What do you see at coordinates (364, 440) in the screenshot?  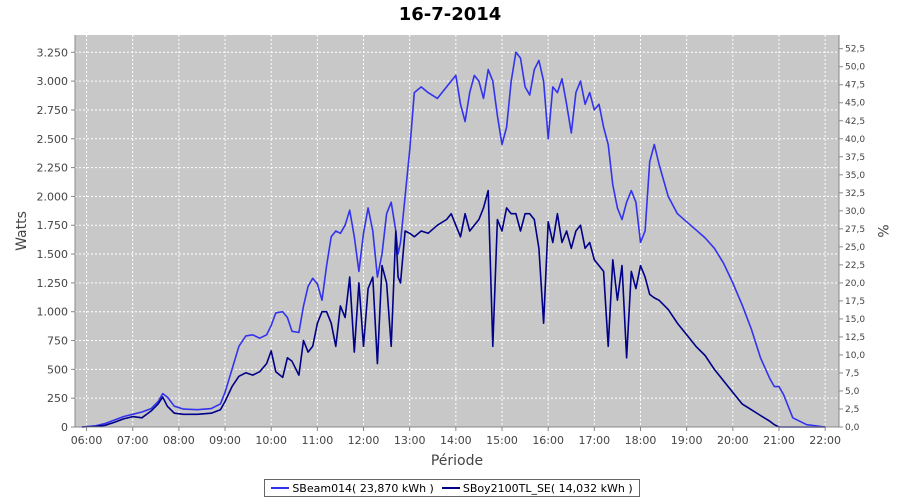 I see `x-tick-label: 12:00` at bounding box center [364, 440].